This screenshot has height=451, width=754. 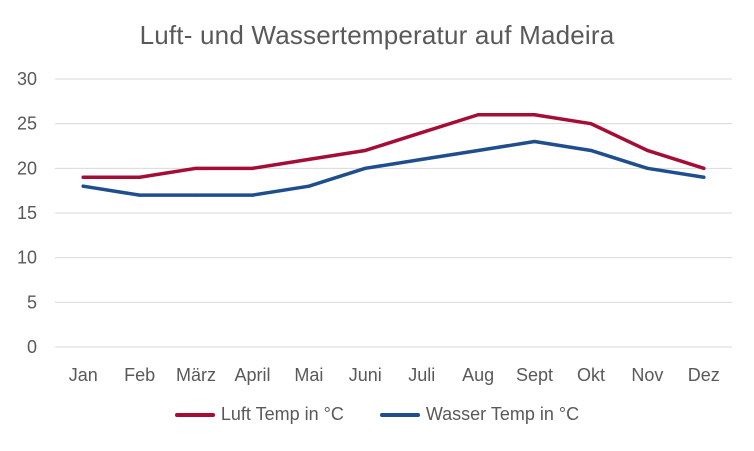 I want to click on legend: Luft Temp in °C Wasser Temp in °C, so click(x=377, y=414).